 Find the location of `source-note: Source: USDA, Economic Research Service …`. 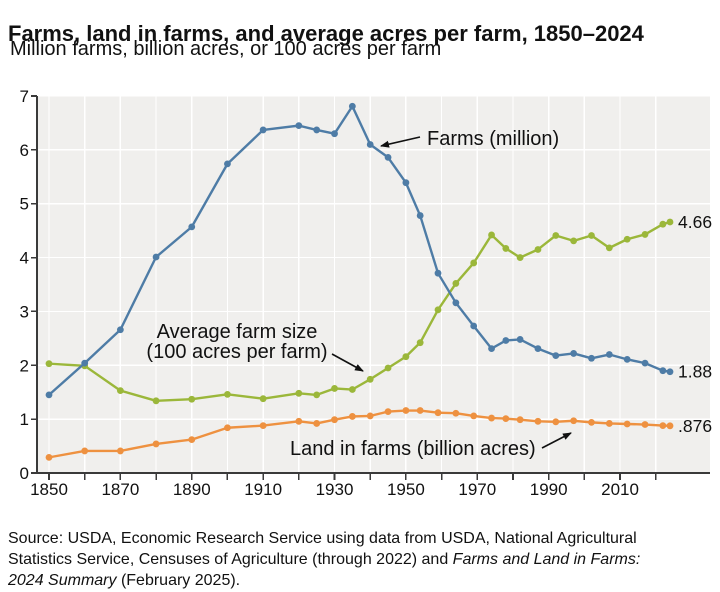

source-note: Source: USDA, Economic Research Service … is located at coordinates (362, 559).